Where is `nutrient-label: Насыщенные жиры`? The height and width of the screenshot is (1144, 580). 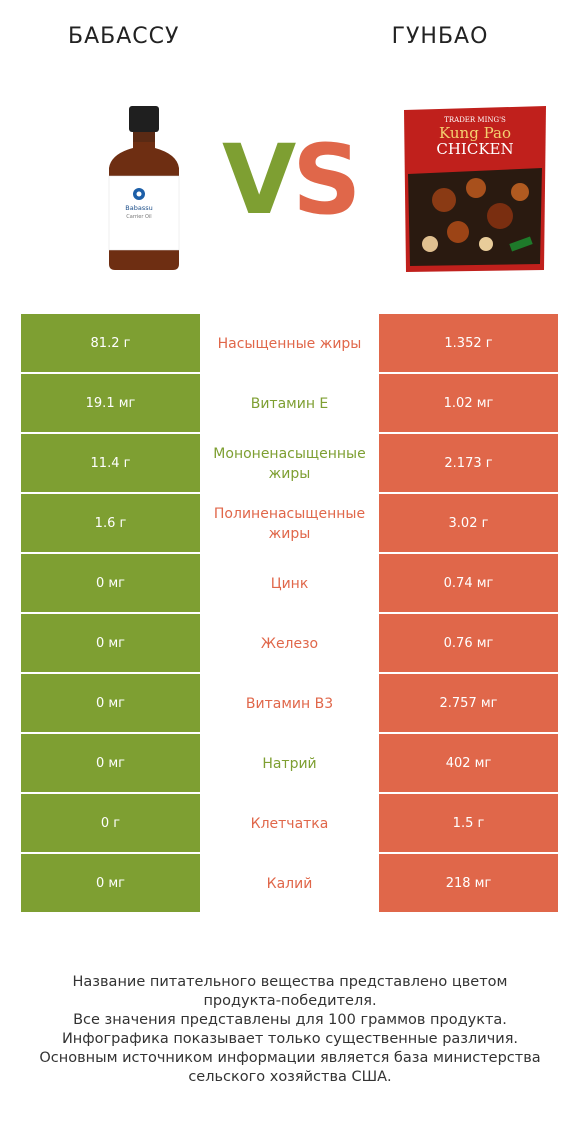
nutrient-label: Насыщенные жиры is located at coordinates (289, 344).